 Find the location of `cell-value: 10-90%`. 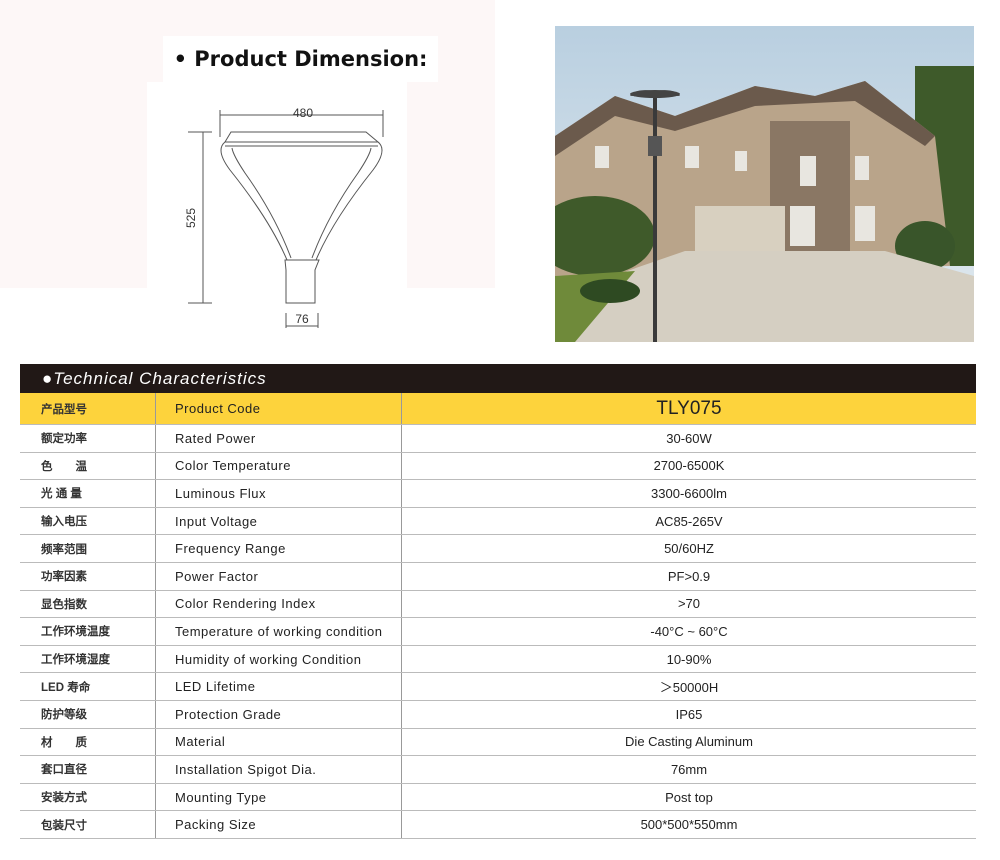

cell-value: 10-90% is located at coordinates (688, 659).